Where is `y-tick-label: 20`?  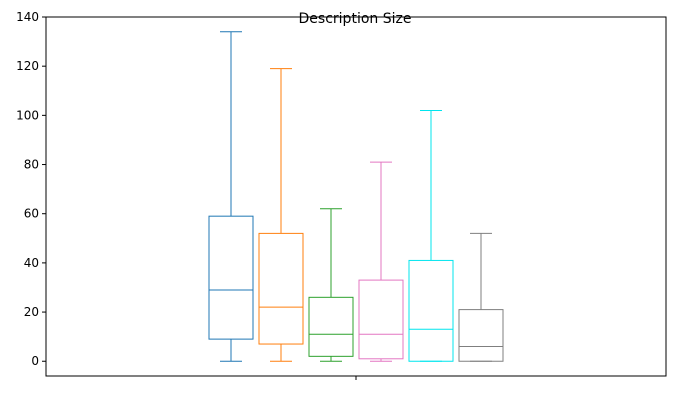 y-tick-label: 20 is located at coordinates (31, 312).